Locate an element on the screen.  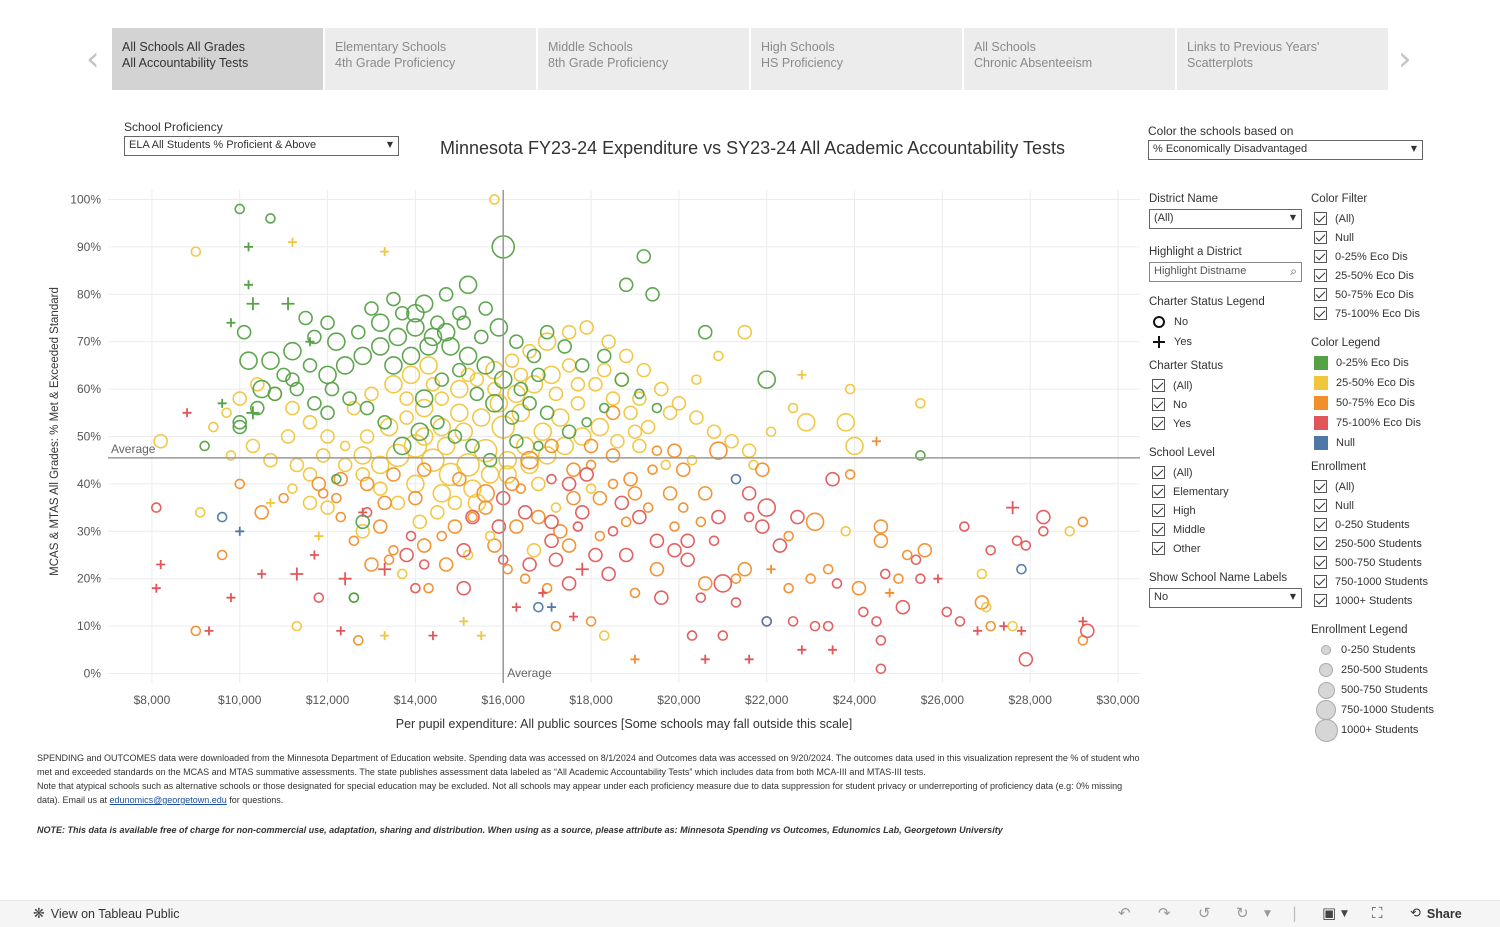
labels-select: No ▼ is located at coordinates (1225, 598).